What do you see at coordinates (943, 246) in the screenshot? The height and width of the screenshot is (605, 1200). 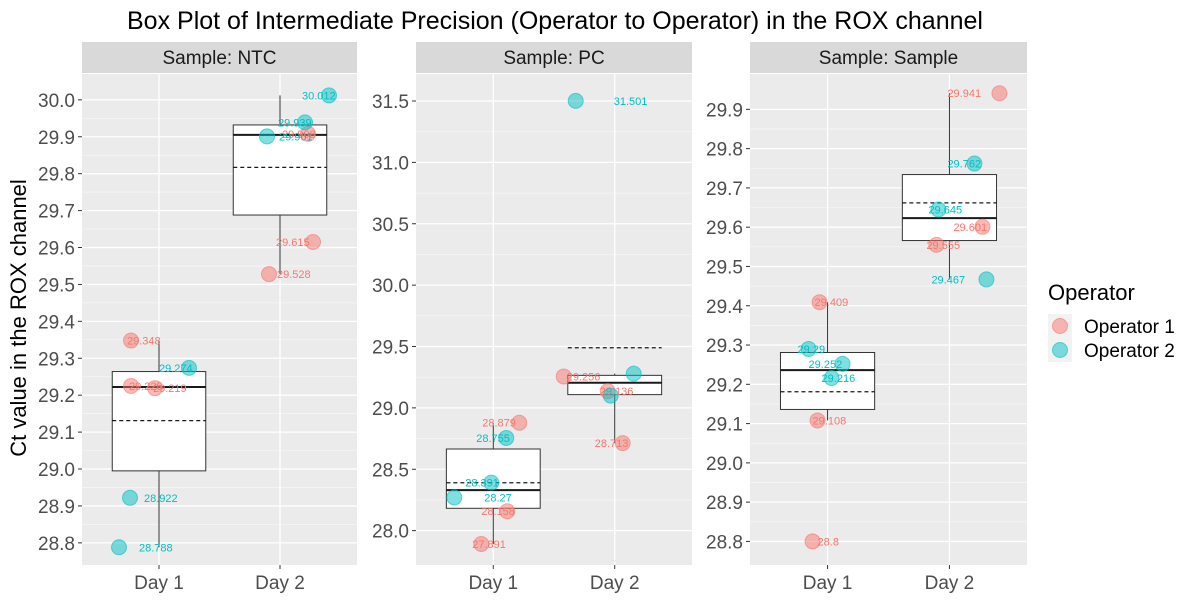 I see `data-label: 29.555` at bounding box center [943, 246].